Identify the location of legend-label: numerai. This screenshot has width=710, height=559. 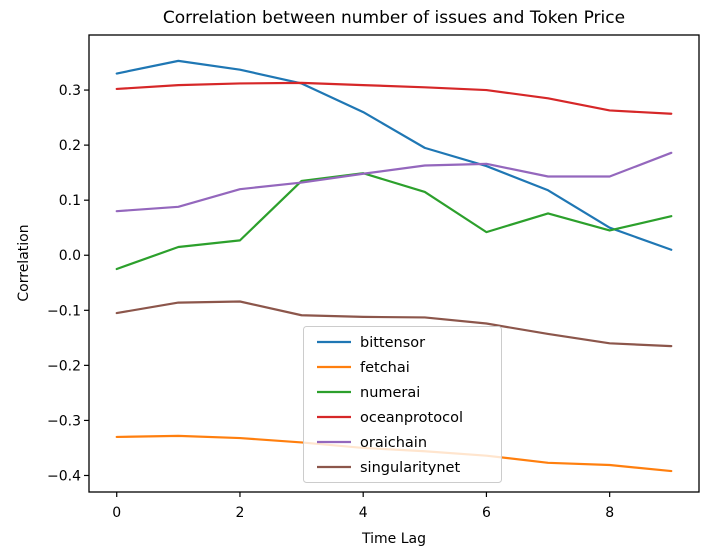
(390, 393).